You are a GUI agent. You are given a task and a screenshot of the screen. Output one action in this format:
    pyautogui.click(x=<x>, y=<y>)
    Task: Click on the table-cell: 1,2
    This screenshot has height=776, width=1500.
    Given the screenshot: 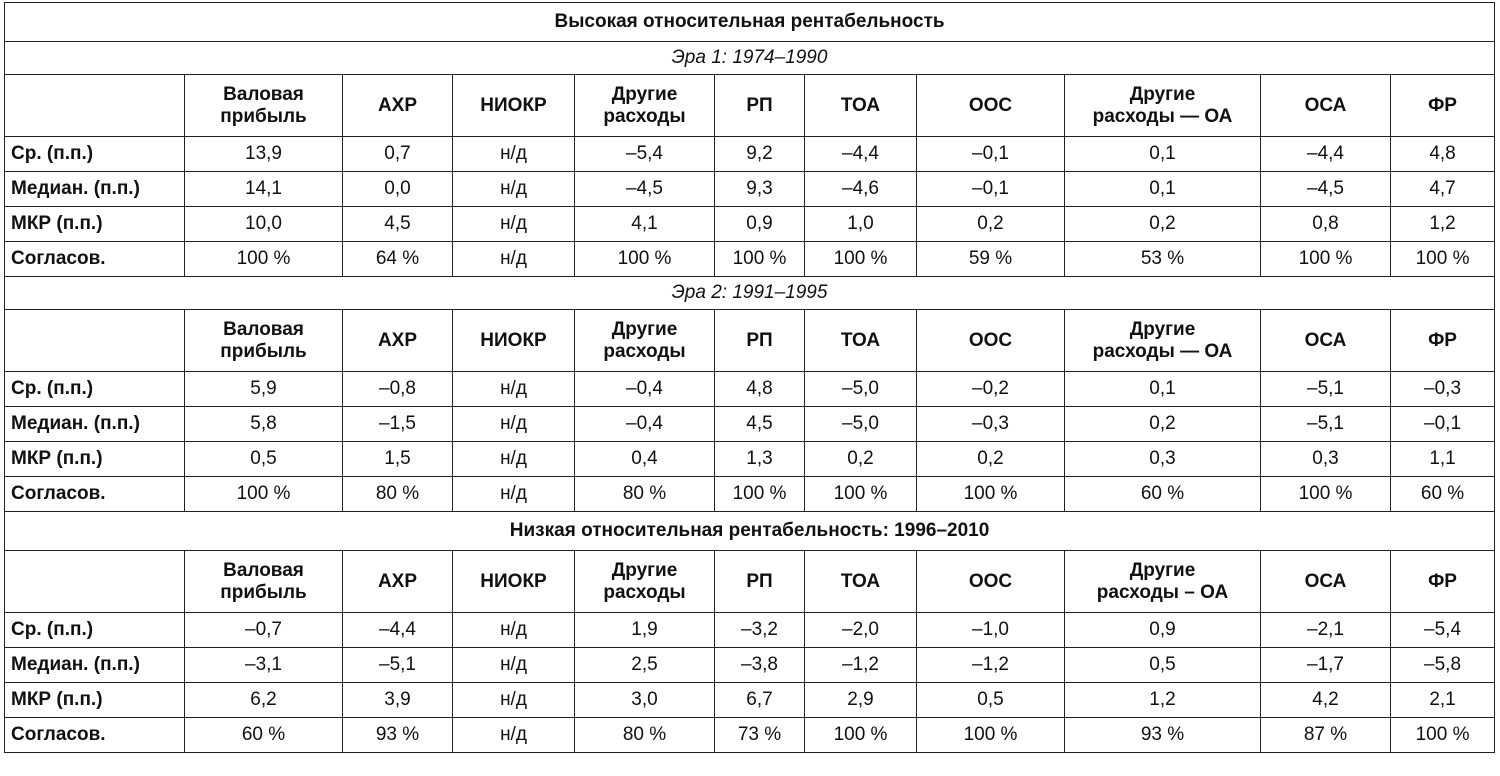 What is the action you would take?
    pyautogui.click(x=1162, y=700)
    